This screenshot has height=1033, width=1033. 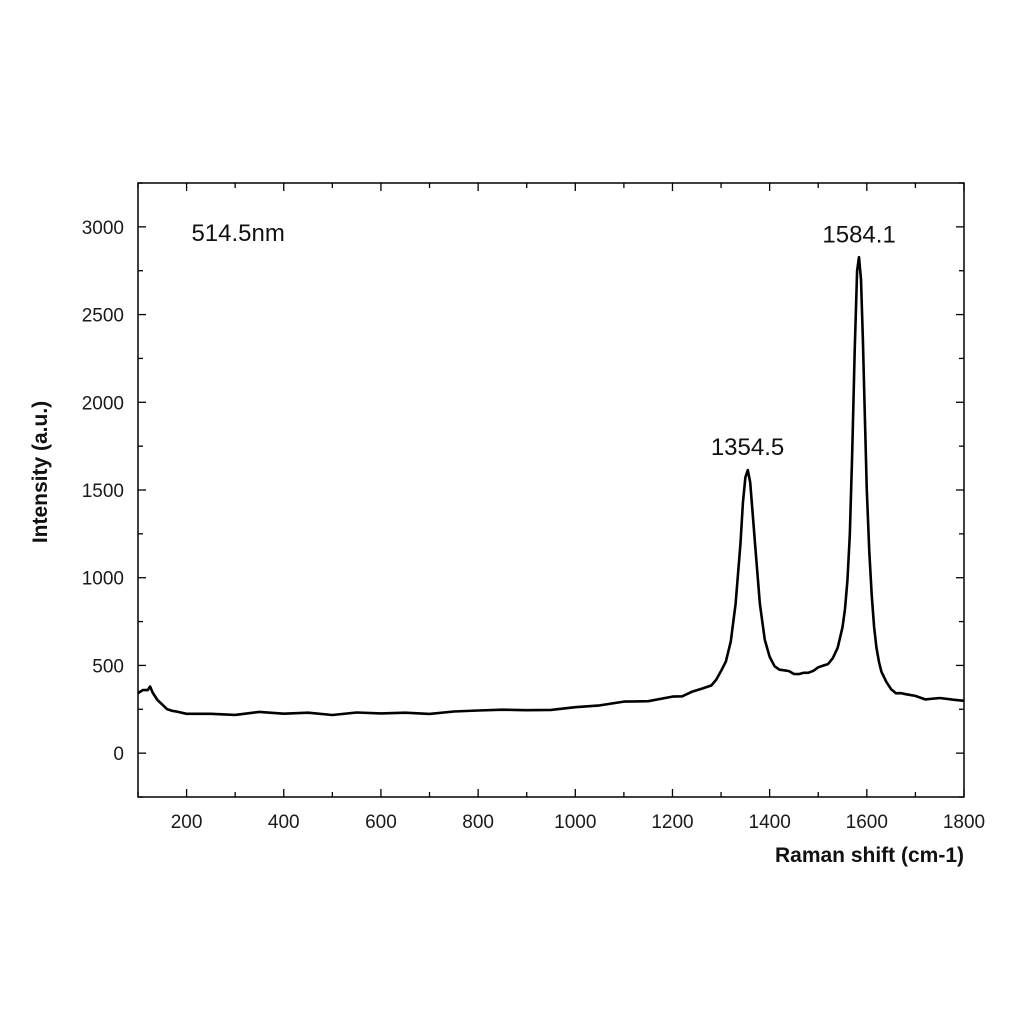 What do you see at coordinates (40, 472) in the screenshot?
I see `y-axis-title: Intensity (a.u.)` at bounding box center [40, 472].